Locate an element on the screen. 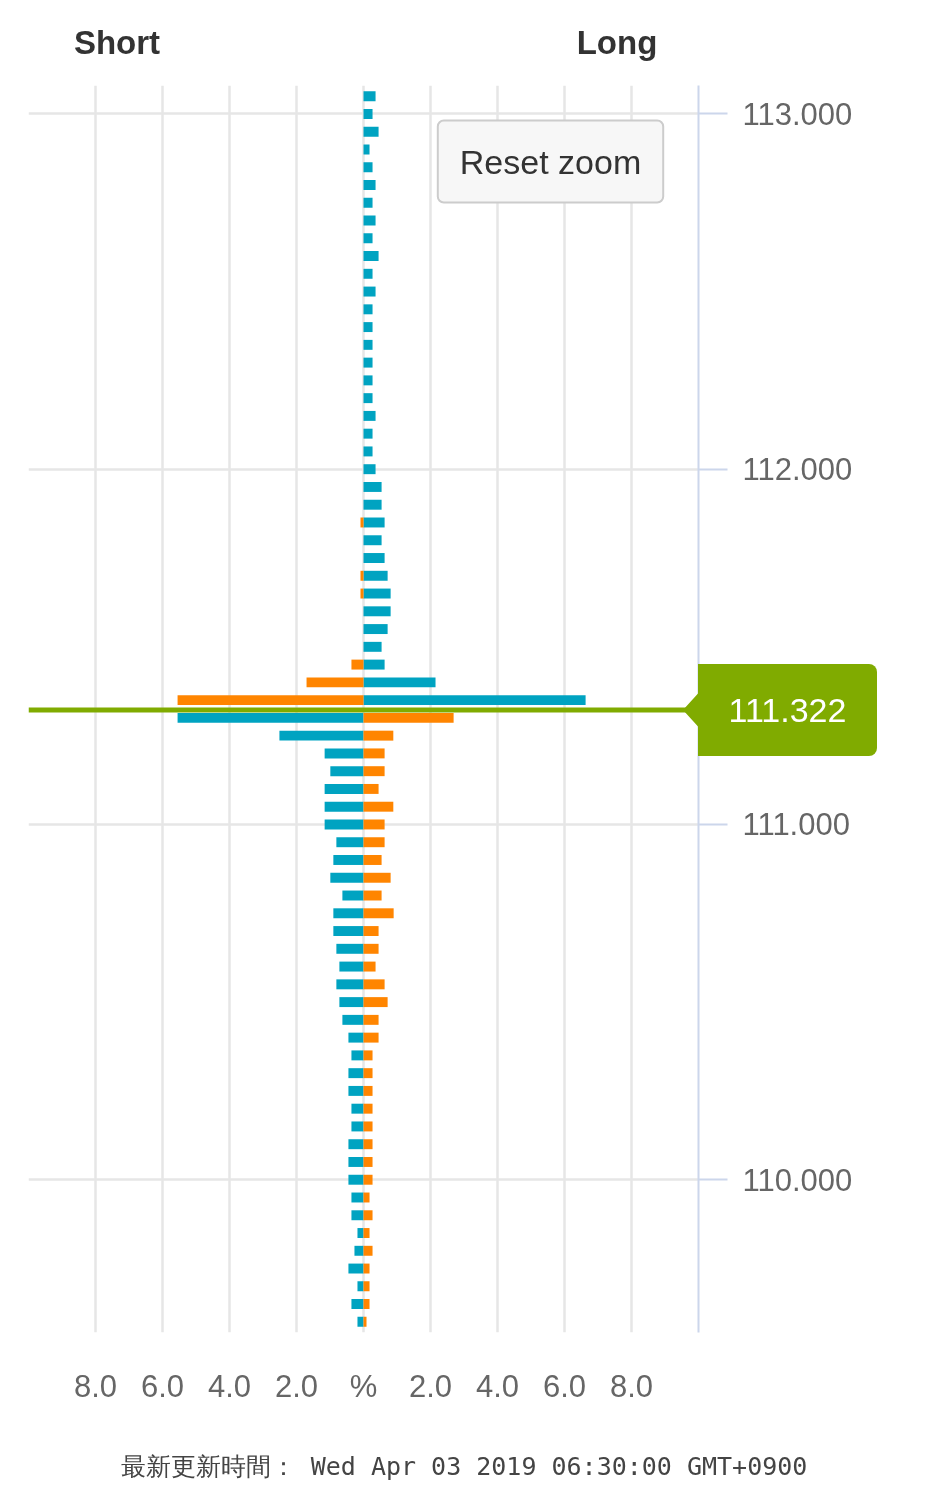 This screenshot has height=1494, width=928. y-tick-label: 112.000 is located at coordinates (797, 470).